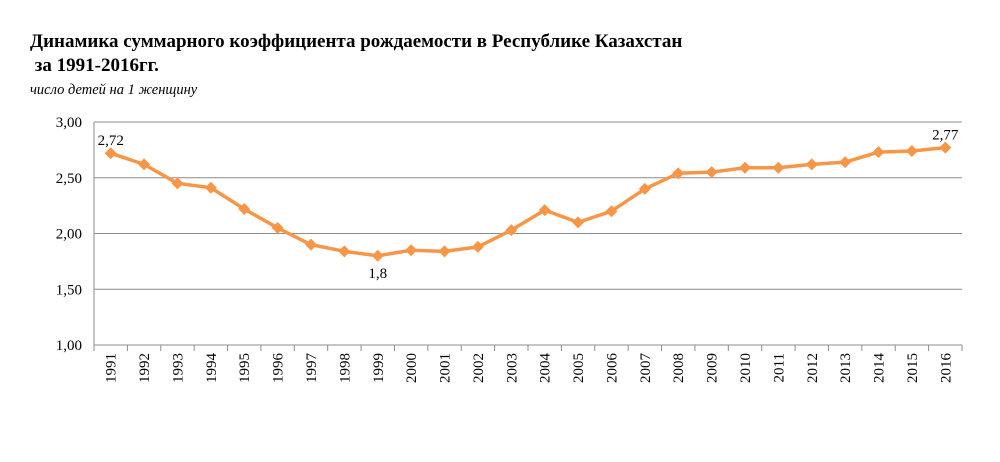 This screenshot has height=462, width=1000. What do you see at coordinates (145, 368) in the screenshot?
I see `x-tick-label: 1992` at bounding box center [145, 368].